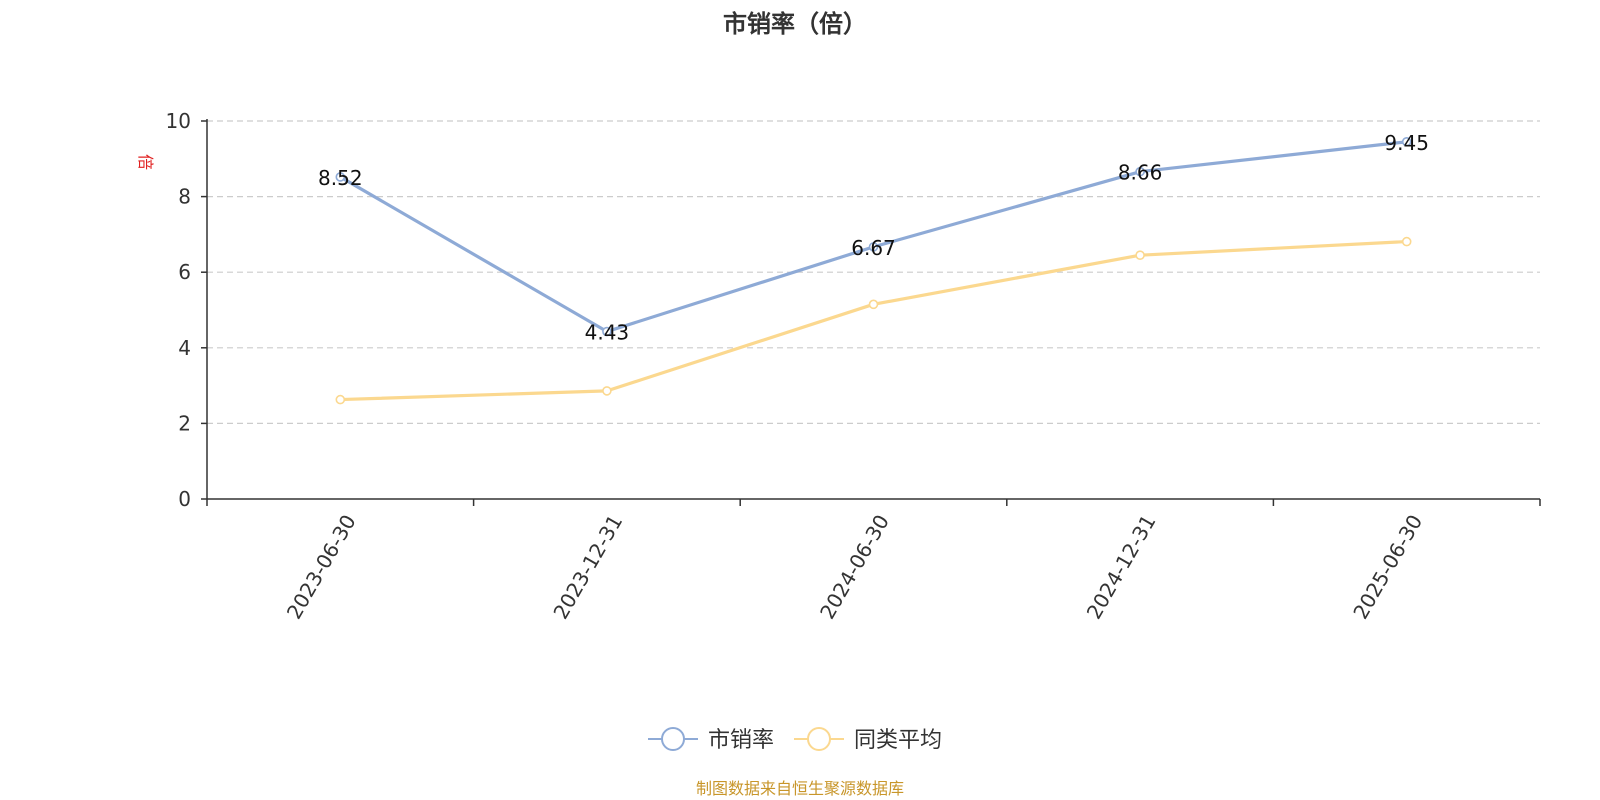 This screenshot has width=1600, height=800. I want to click on legend: 市销率 同类平均, so click(795, 740).